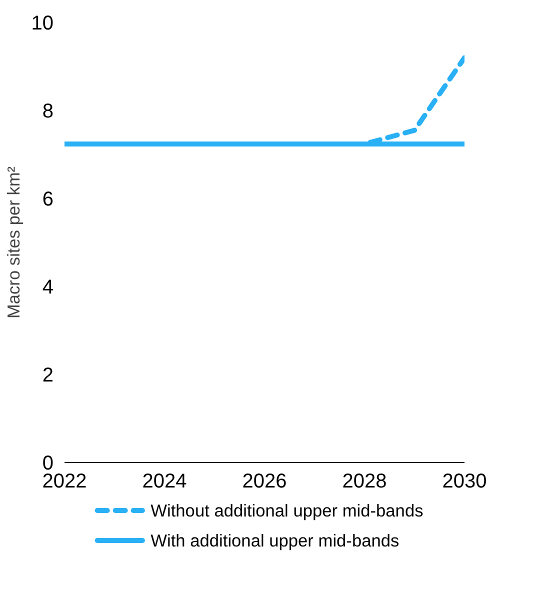  I want to click on y-tick-label: 2, so click(48, 375).